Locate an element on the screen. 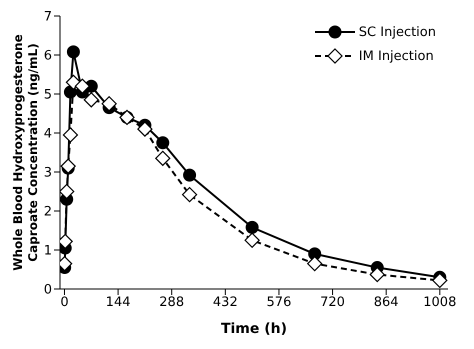 The image size is (474, 349). x-tick-label: 1008 is located at coordinates (439, 302).